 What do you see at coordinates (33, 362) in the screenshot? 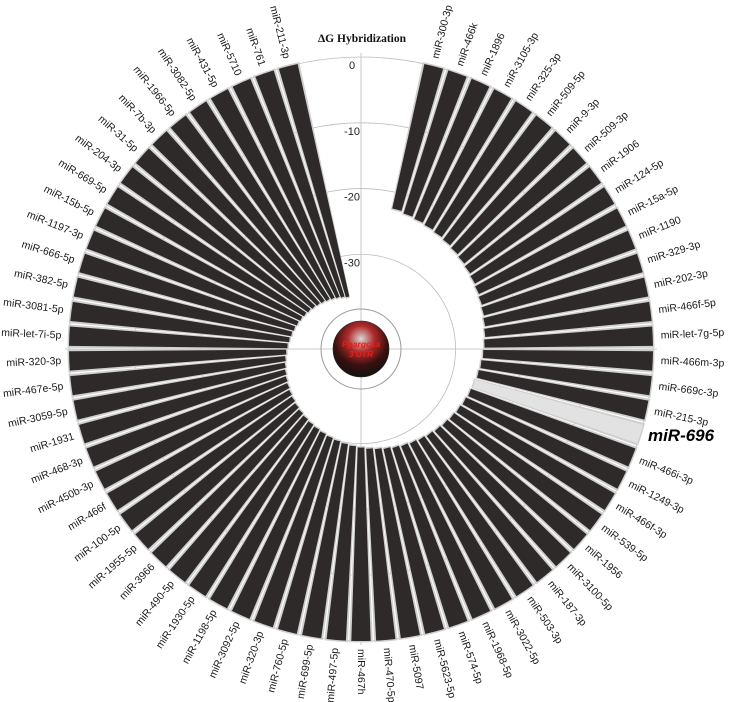
I see `category-label: miR-320-3p` at bounding box center [33, 362].